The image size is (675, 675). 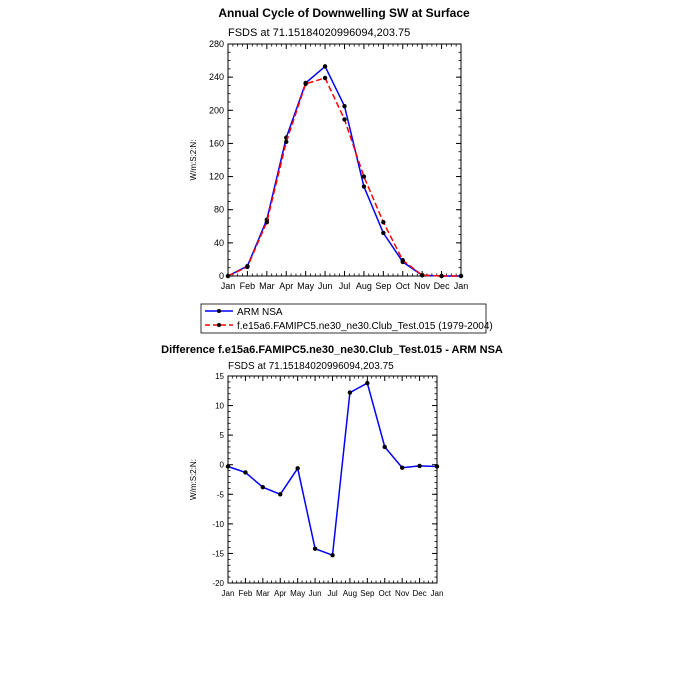 What do you see at coordinates (222, 435) in the screenshot?
I see `y-tick-label: 5` at bounding box center [222, 435].